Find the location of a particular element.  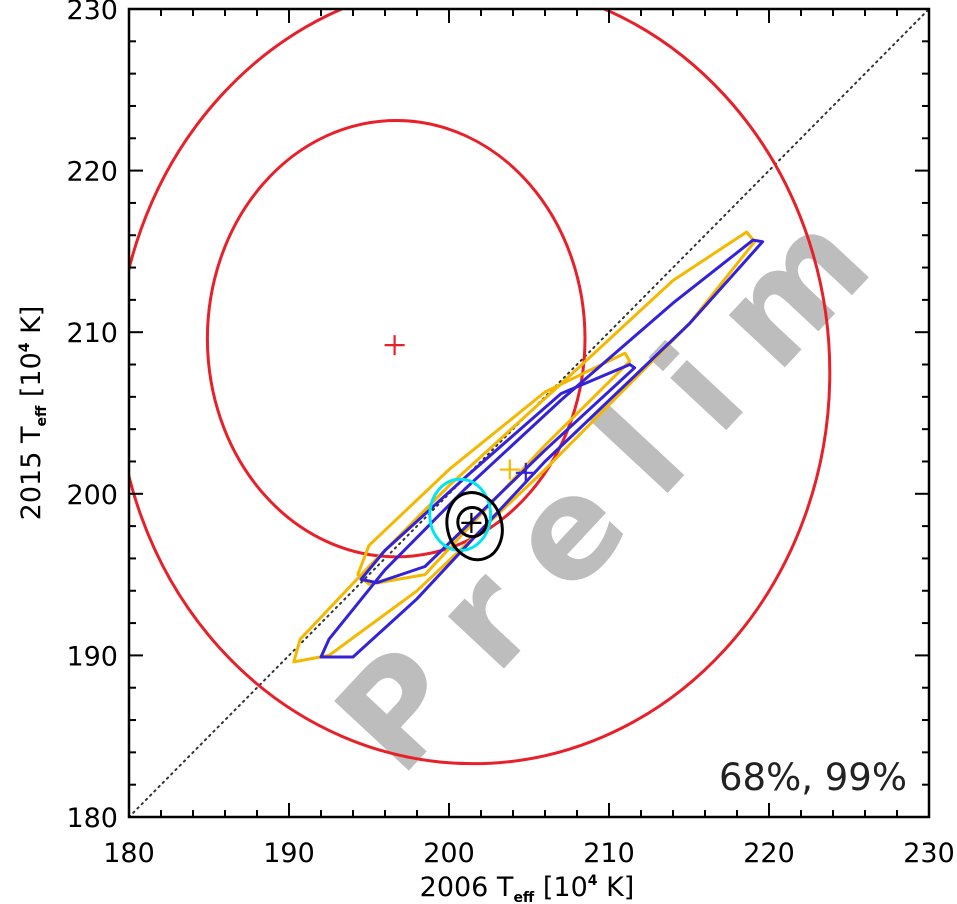

x-tick-label: 220 is located at coordinates (769, 853).